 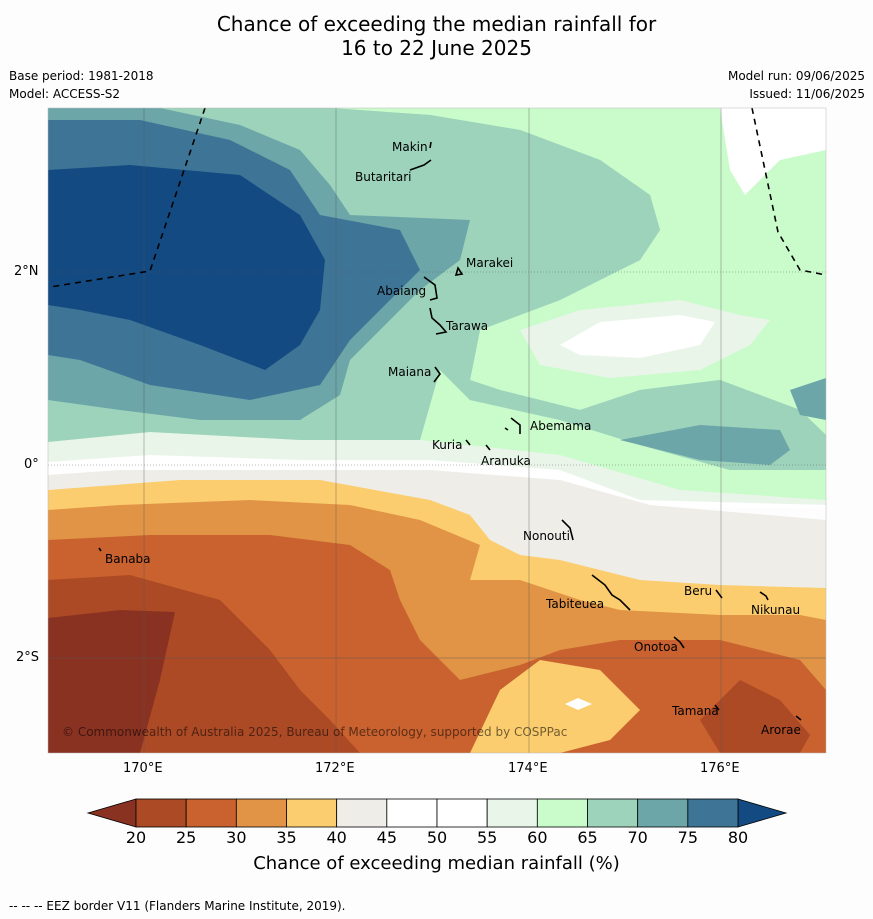 I want to click on lat-tick-label: 2°S, so click(x=28, y=657).